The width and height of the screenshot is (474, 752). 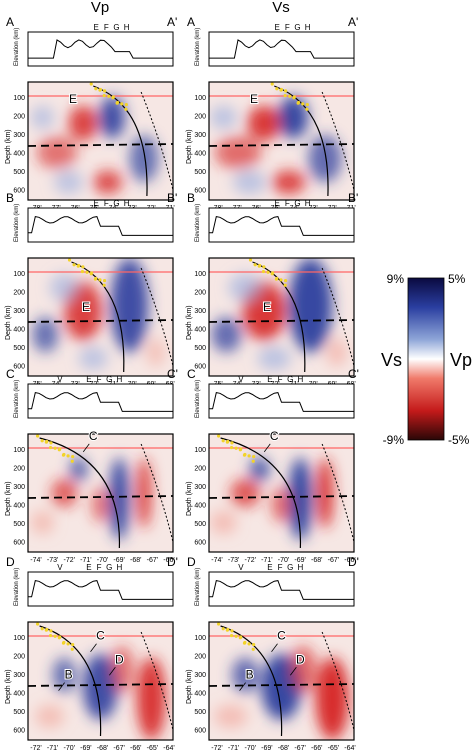 I want to click on longitude-tick-label: -64', so click(x=349, y=748).